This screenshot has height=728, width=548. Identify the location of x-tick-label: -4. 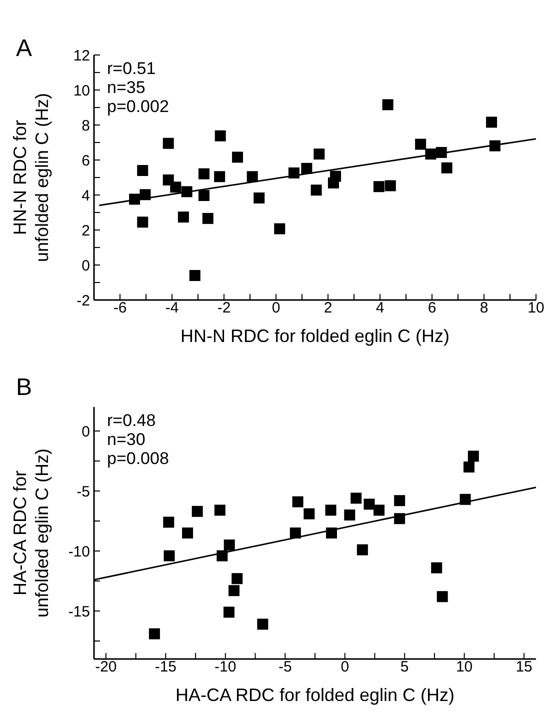
(172, 308).